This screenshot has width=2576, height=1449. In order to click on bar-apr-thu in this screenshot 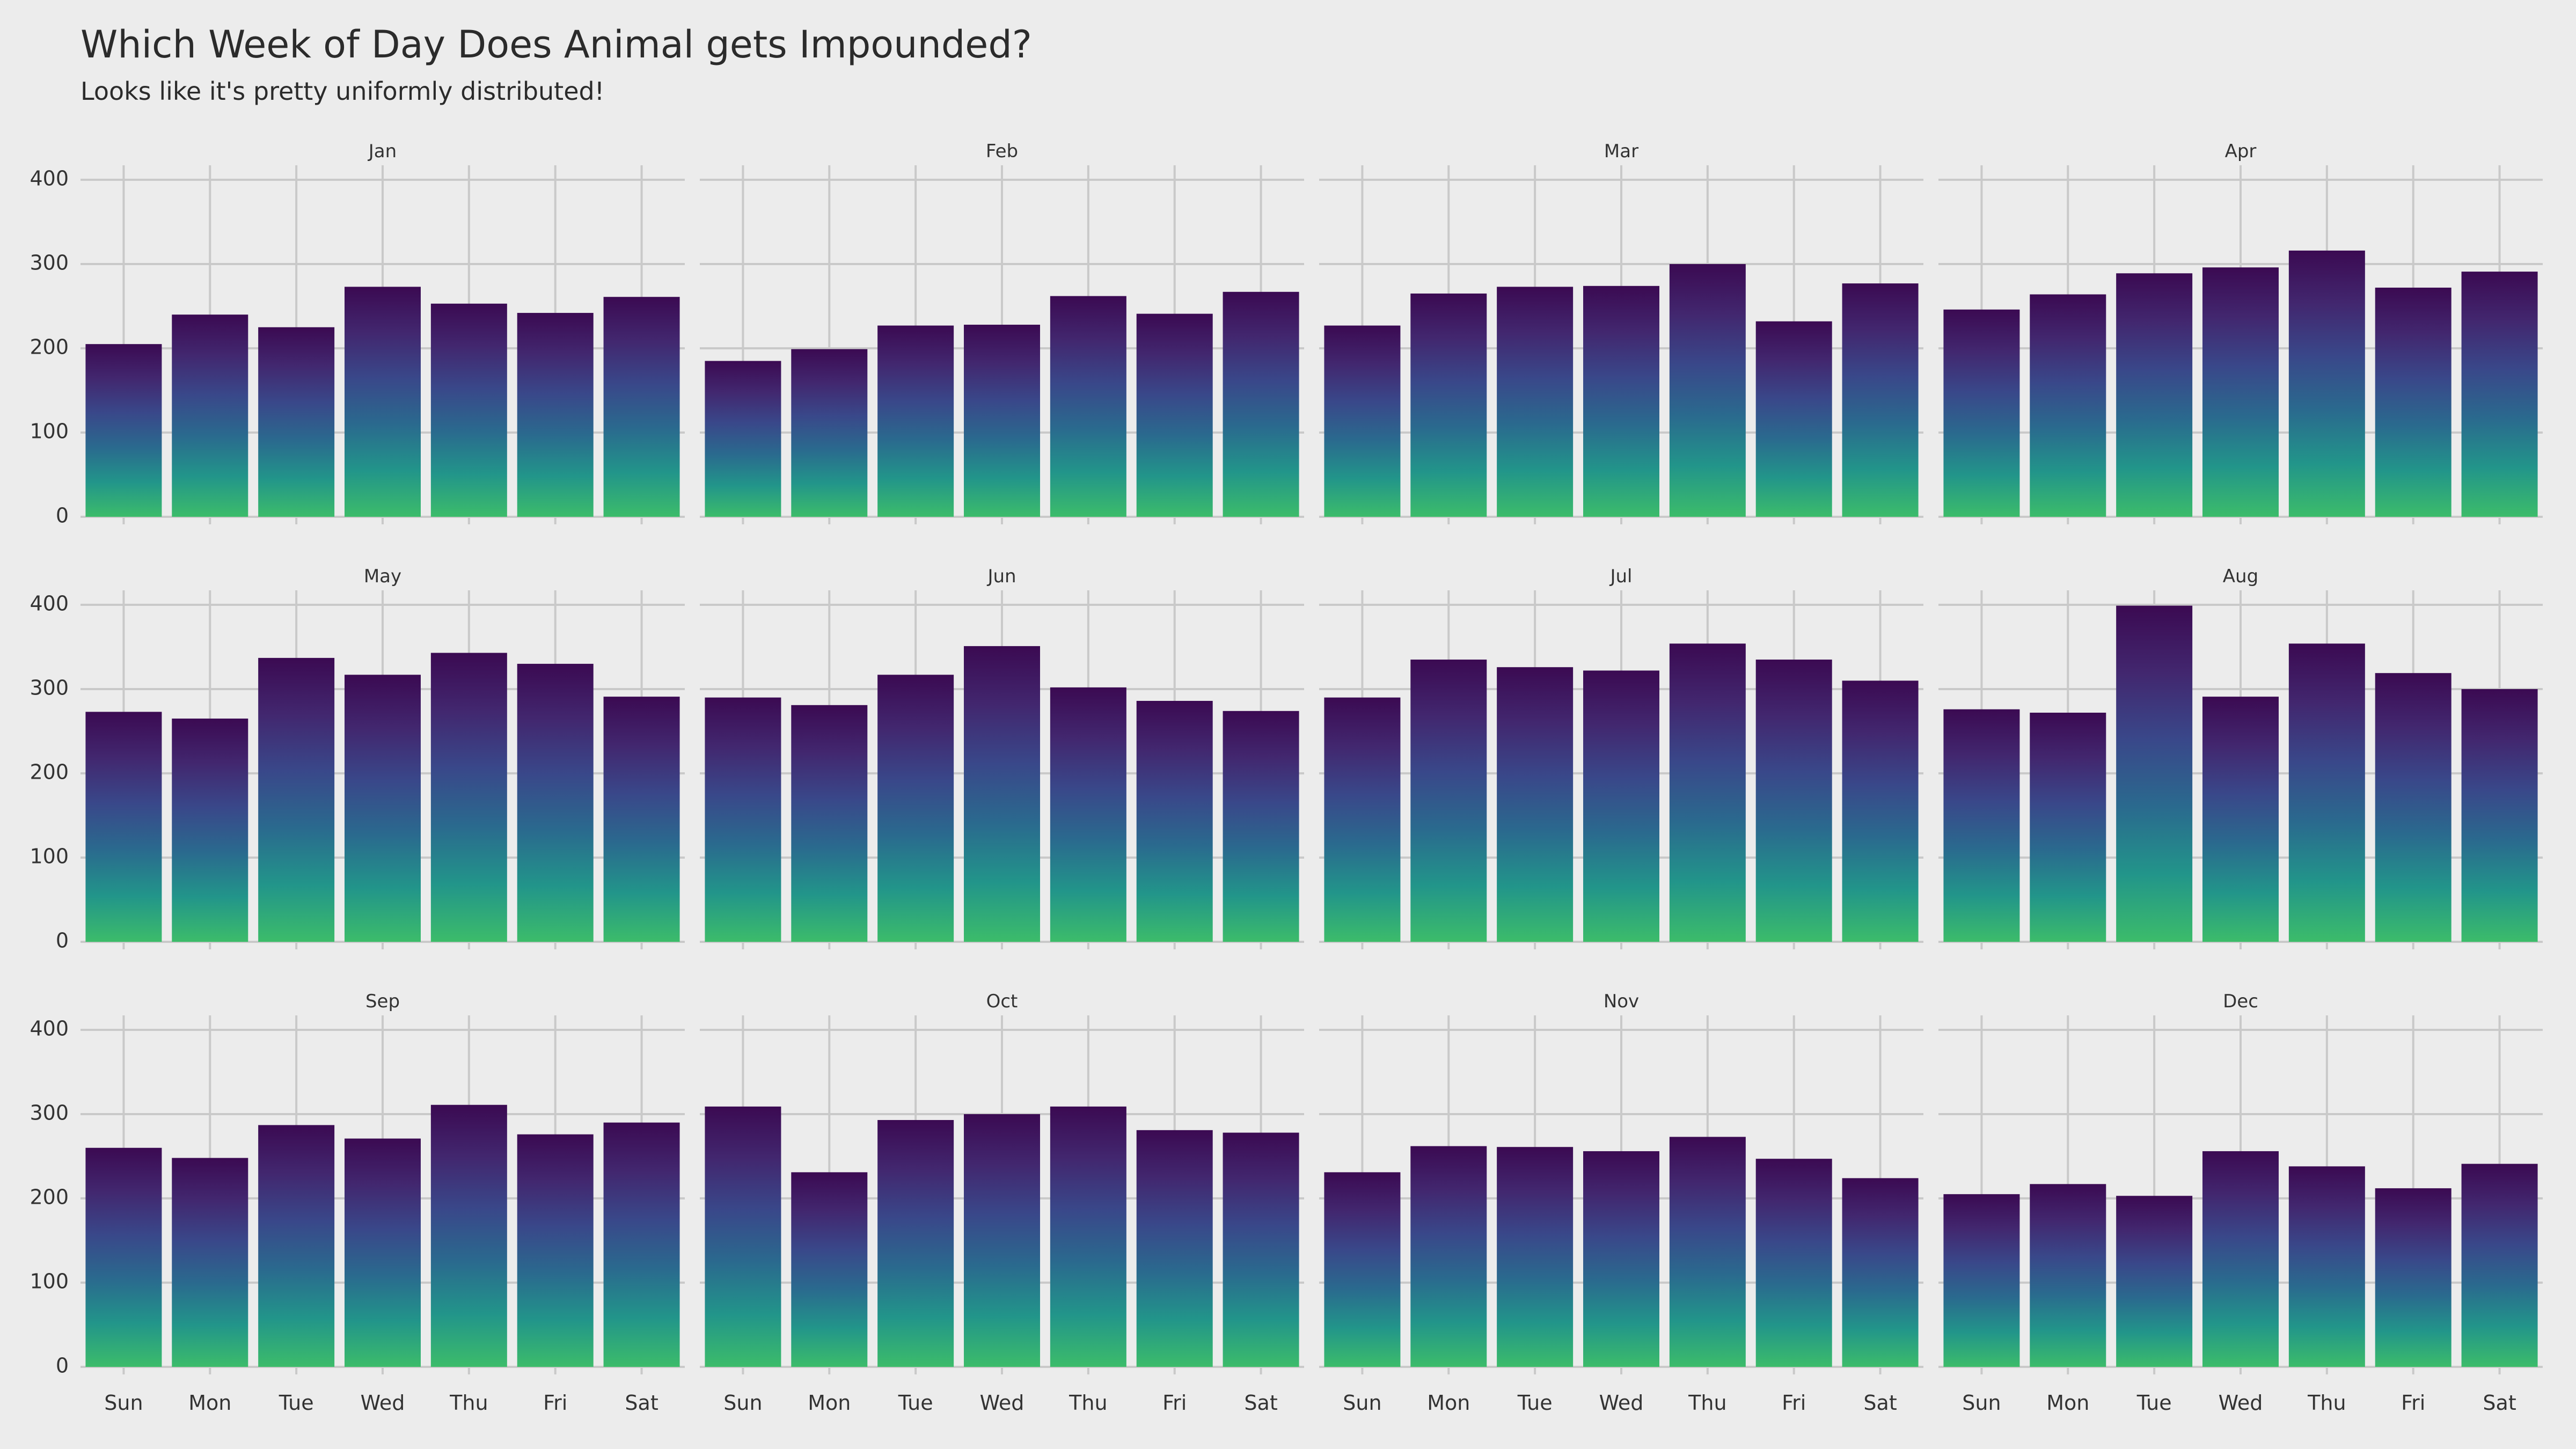, I will do `click(2326, 383)`.